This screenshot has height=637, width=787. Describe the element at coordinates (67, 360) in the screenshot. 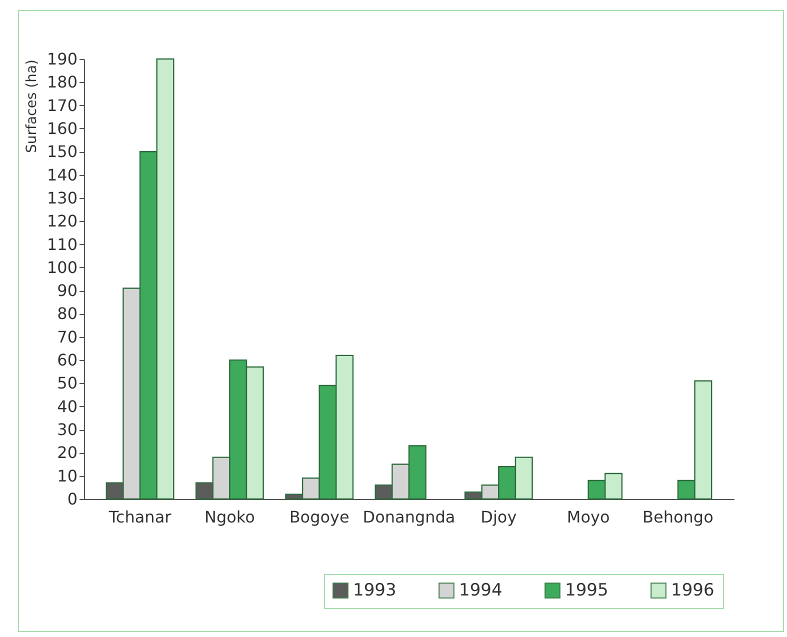

I see `y-tick-label: 60` at that location.